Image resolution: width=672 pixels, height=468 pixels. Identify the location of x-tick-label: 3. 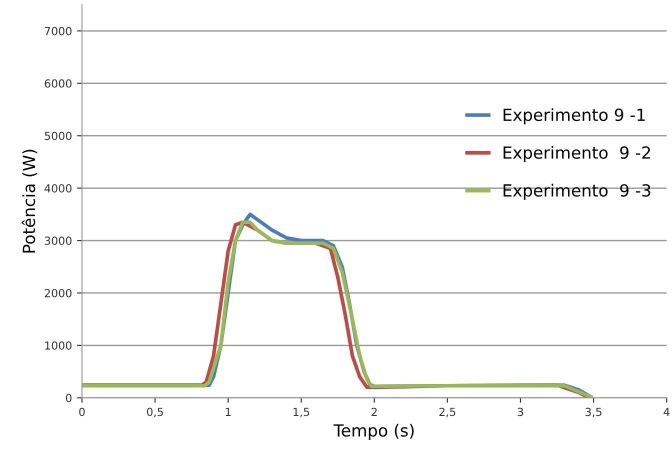
(521, 412).